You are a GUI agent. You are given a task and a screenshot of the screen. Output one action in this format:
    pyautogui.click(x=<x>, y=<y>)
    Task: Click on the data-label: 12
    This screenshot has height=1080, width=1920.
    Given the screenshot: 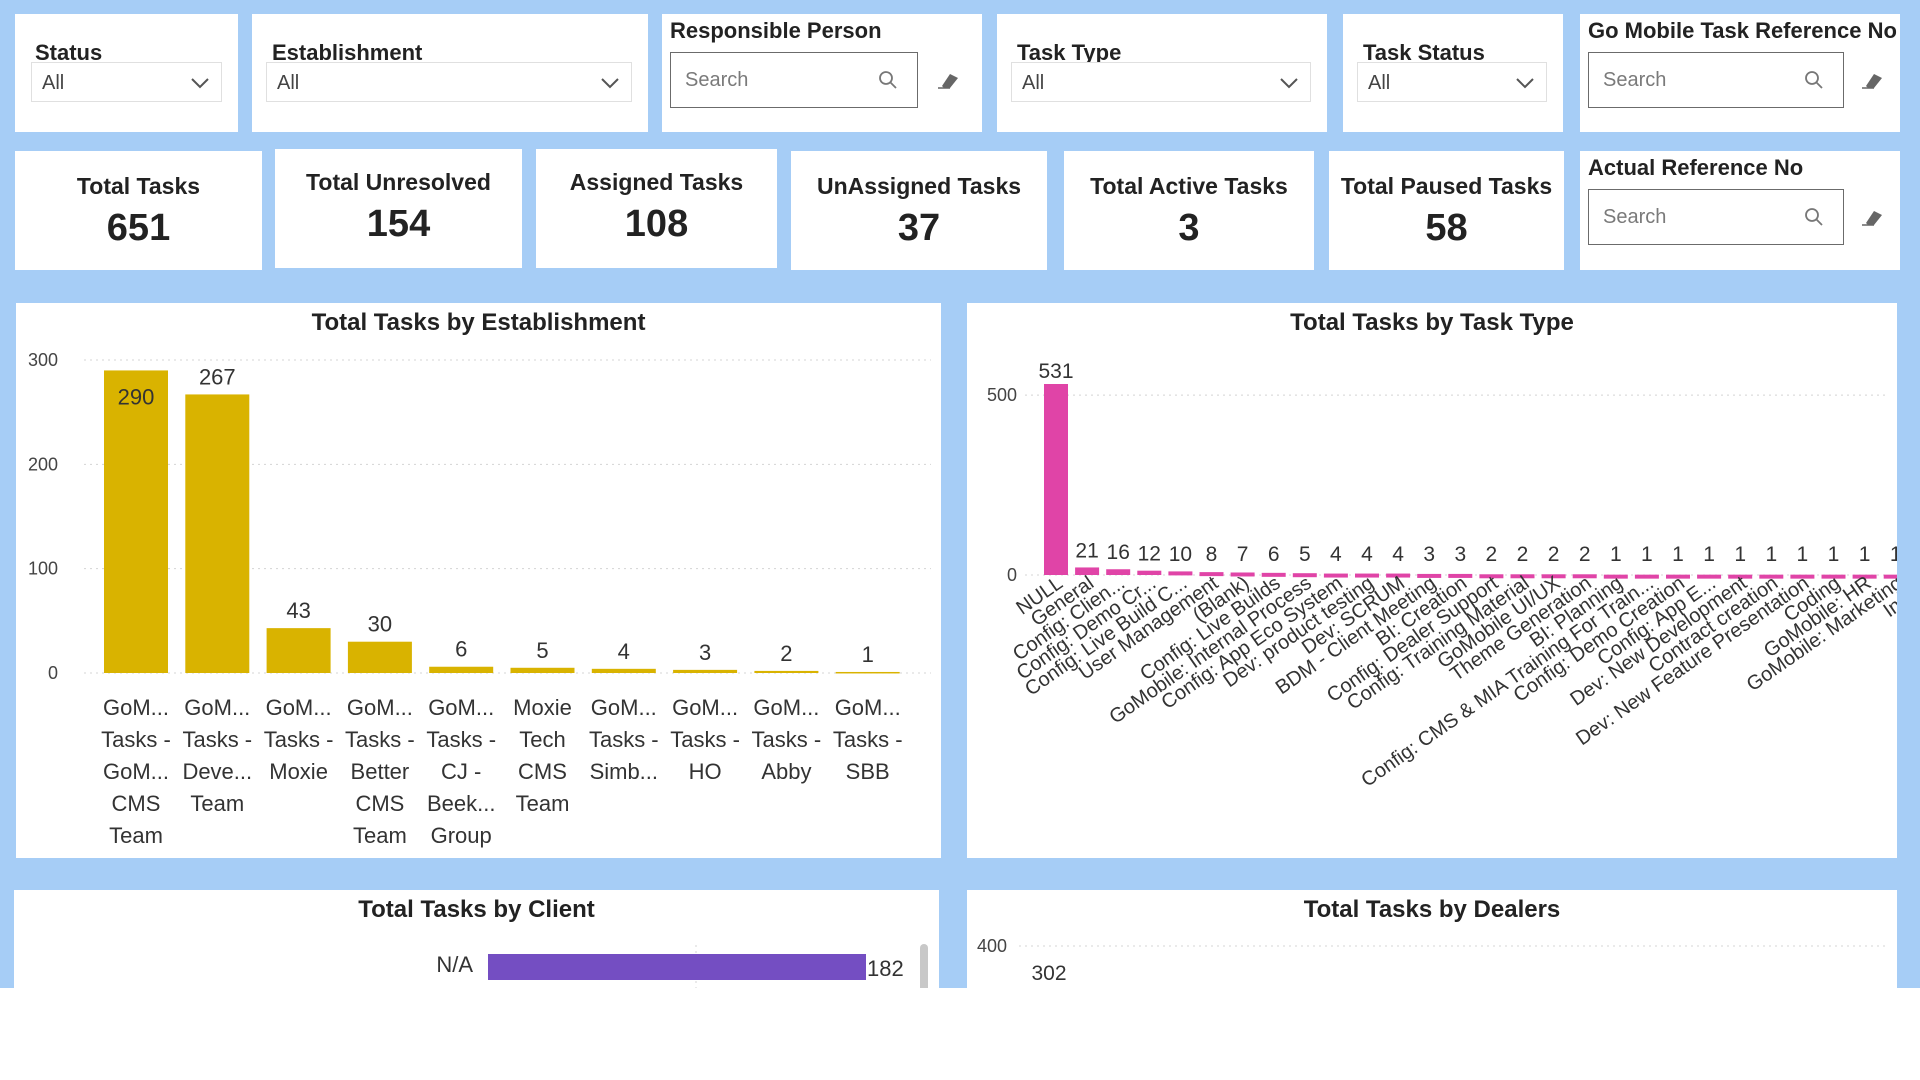 What is the action you would take?
    pyautogui.click(x=1149, y=554)
    